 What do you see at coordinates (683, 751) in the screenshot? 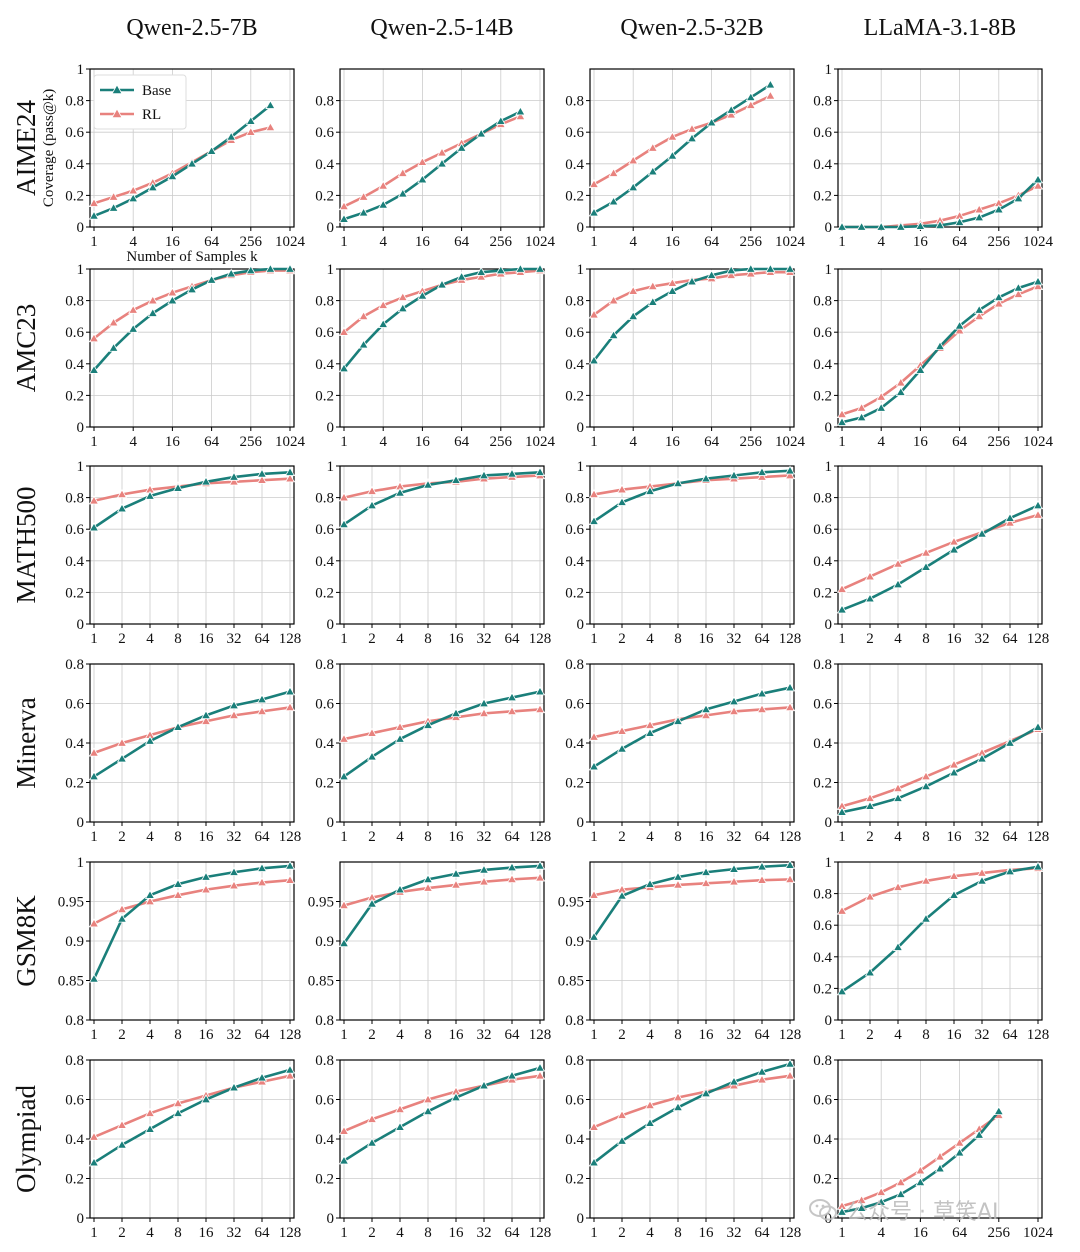
I see `subplot-minerva-qwen-2-5-32b: 0 0.2 0.4 0.6 0.8 1 2 4 8 16 32 64 128` at bounding box center [683, 751].